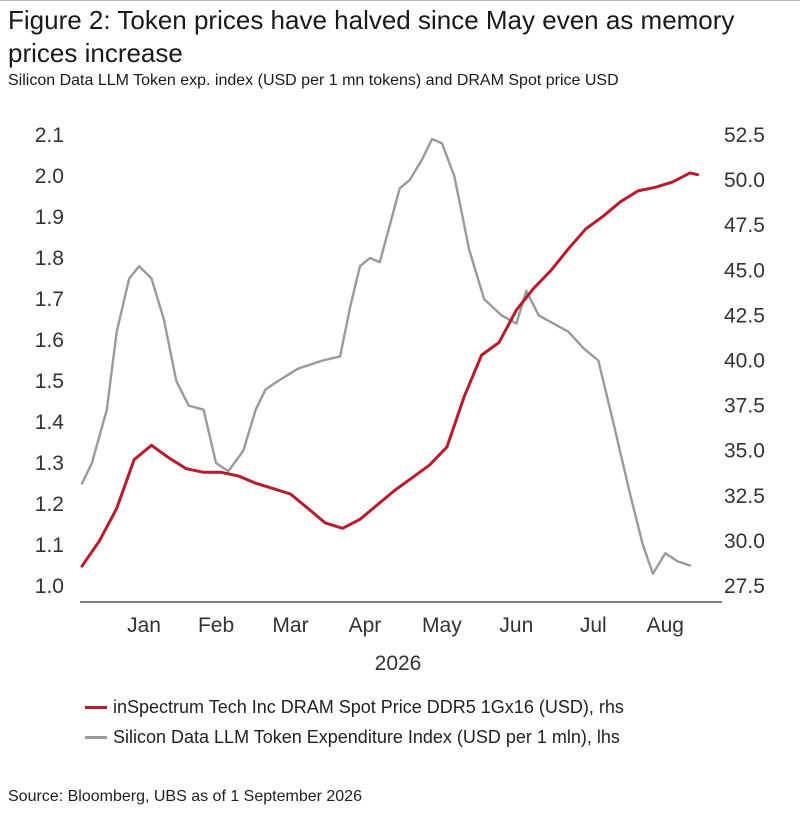  I want to click on left-tick-label: 1.7, so click(49, 299).